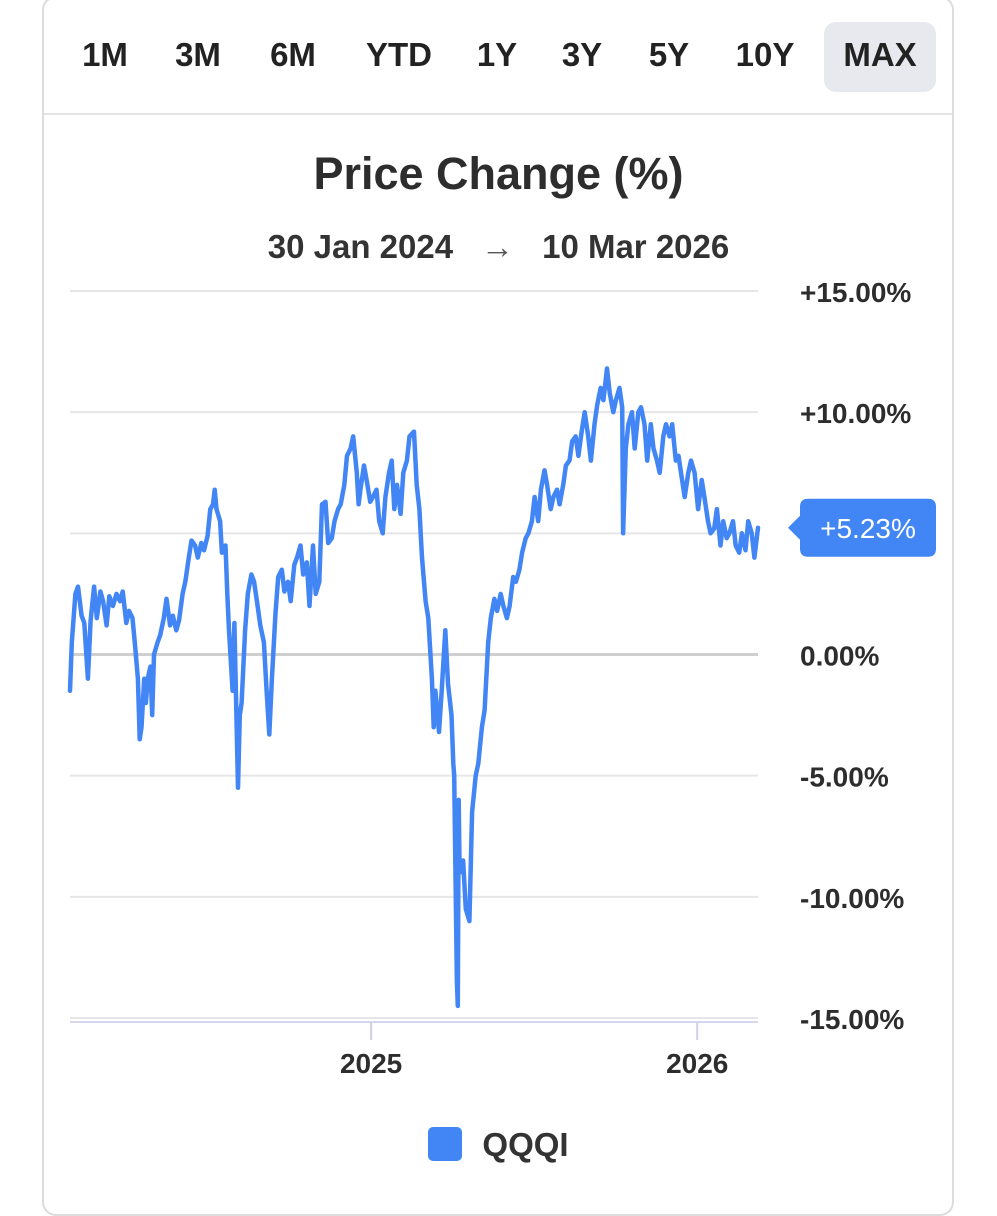  Describe the element at coordinates (198, 54) in the screenshot. I see `range-button-3m: 3M` at that location.